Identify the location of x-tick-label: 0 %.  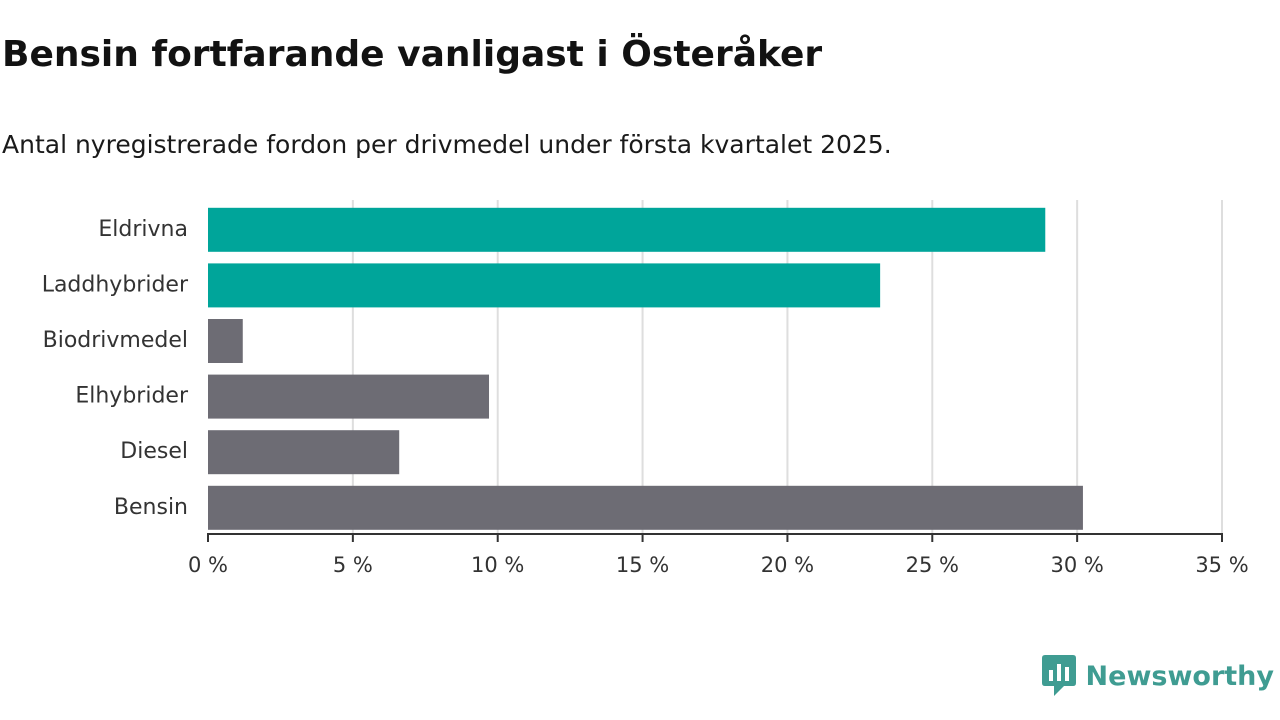
(208, 565).